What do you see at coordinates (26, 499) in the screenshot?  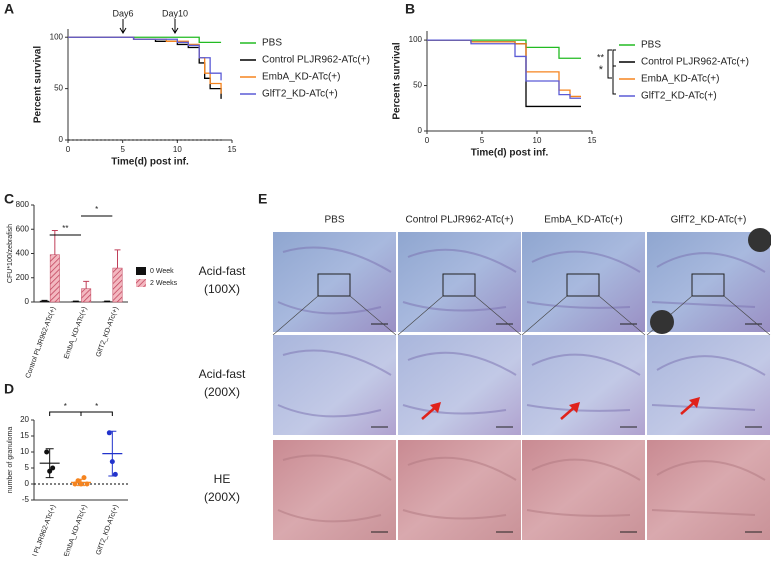 I see `y-tick-label: -5` at bounding box center [26, 499].